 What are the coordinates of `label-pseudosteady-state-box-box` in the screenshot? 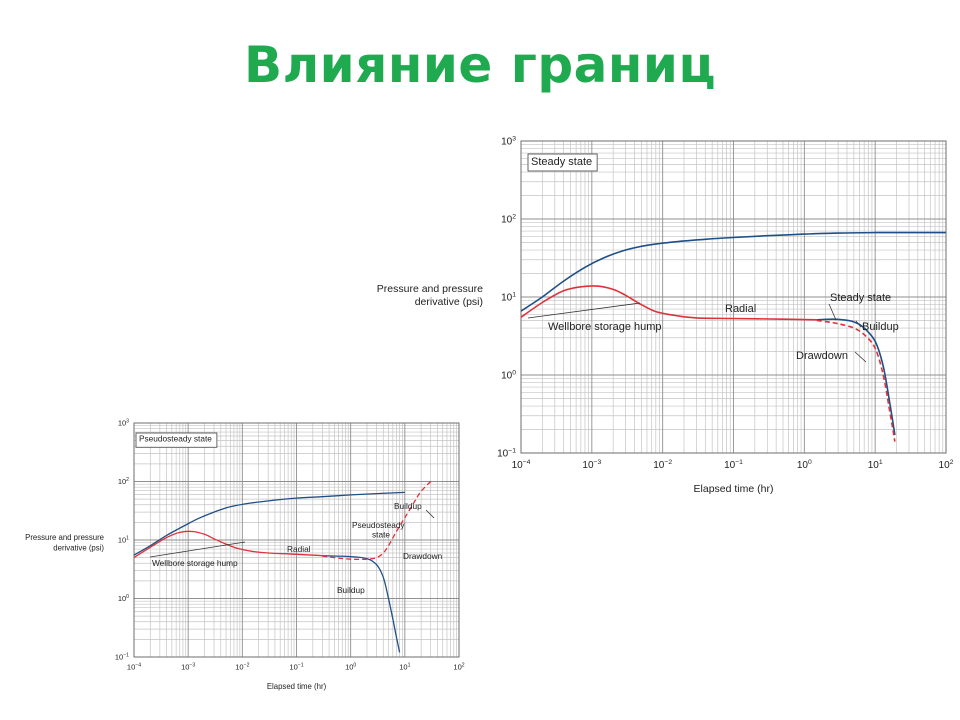 It's located at (176, 440).